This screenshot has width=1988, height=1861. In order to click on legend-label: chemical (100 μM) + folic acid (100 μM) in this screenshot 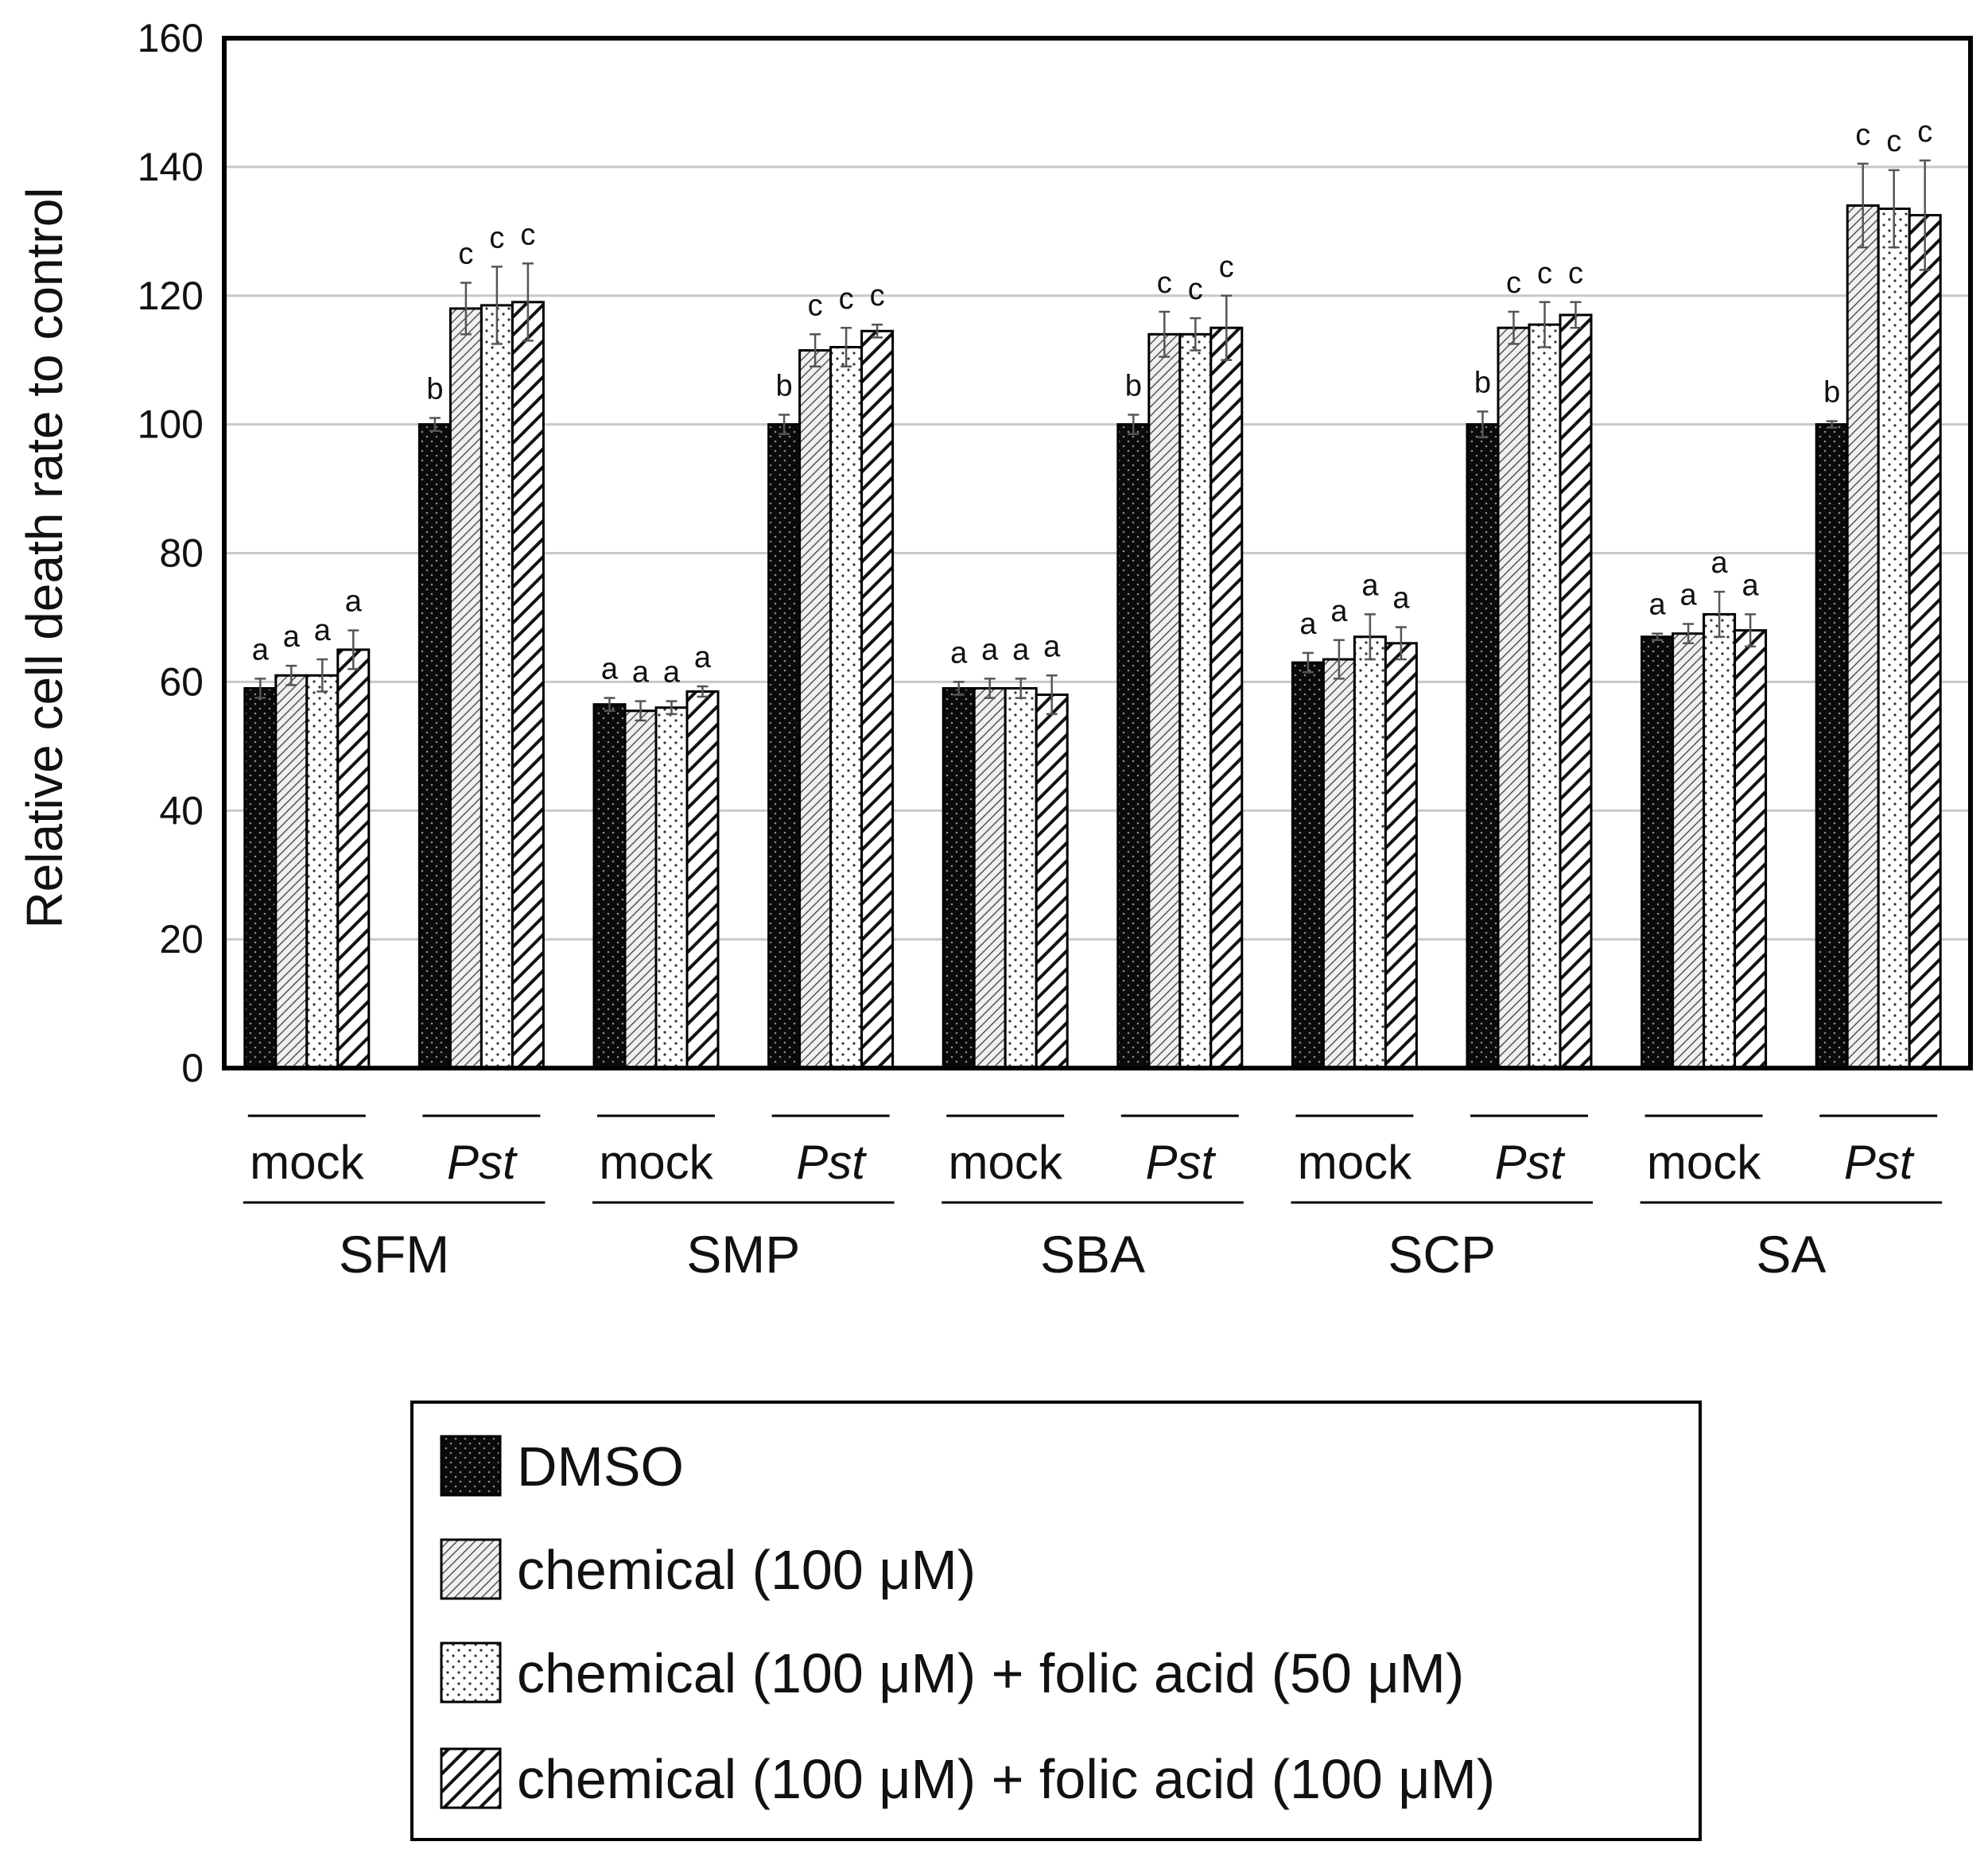, I will do `click(1006, 1779)`.